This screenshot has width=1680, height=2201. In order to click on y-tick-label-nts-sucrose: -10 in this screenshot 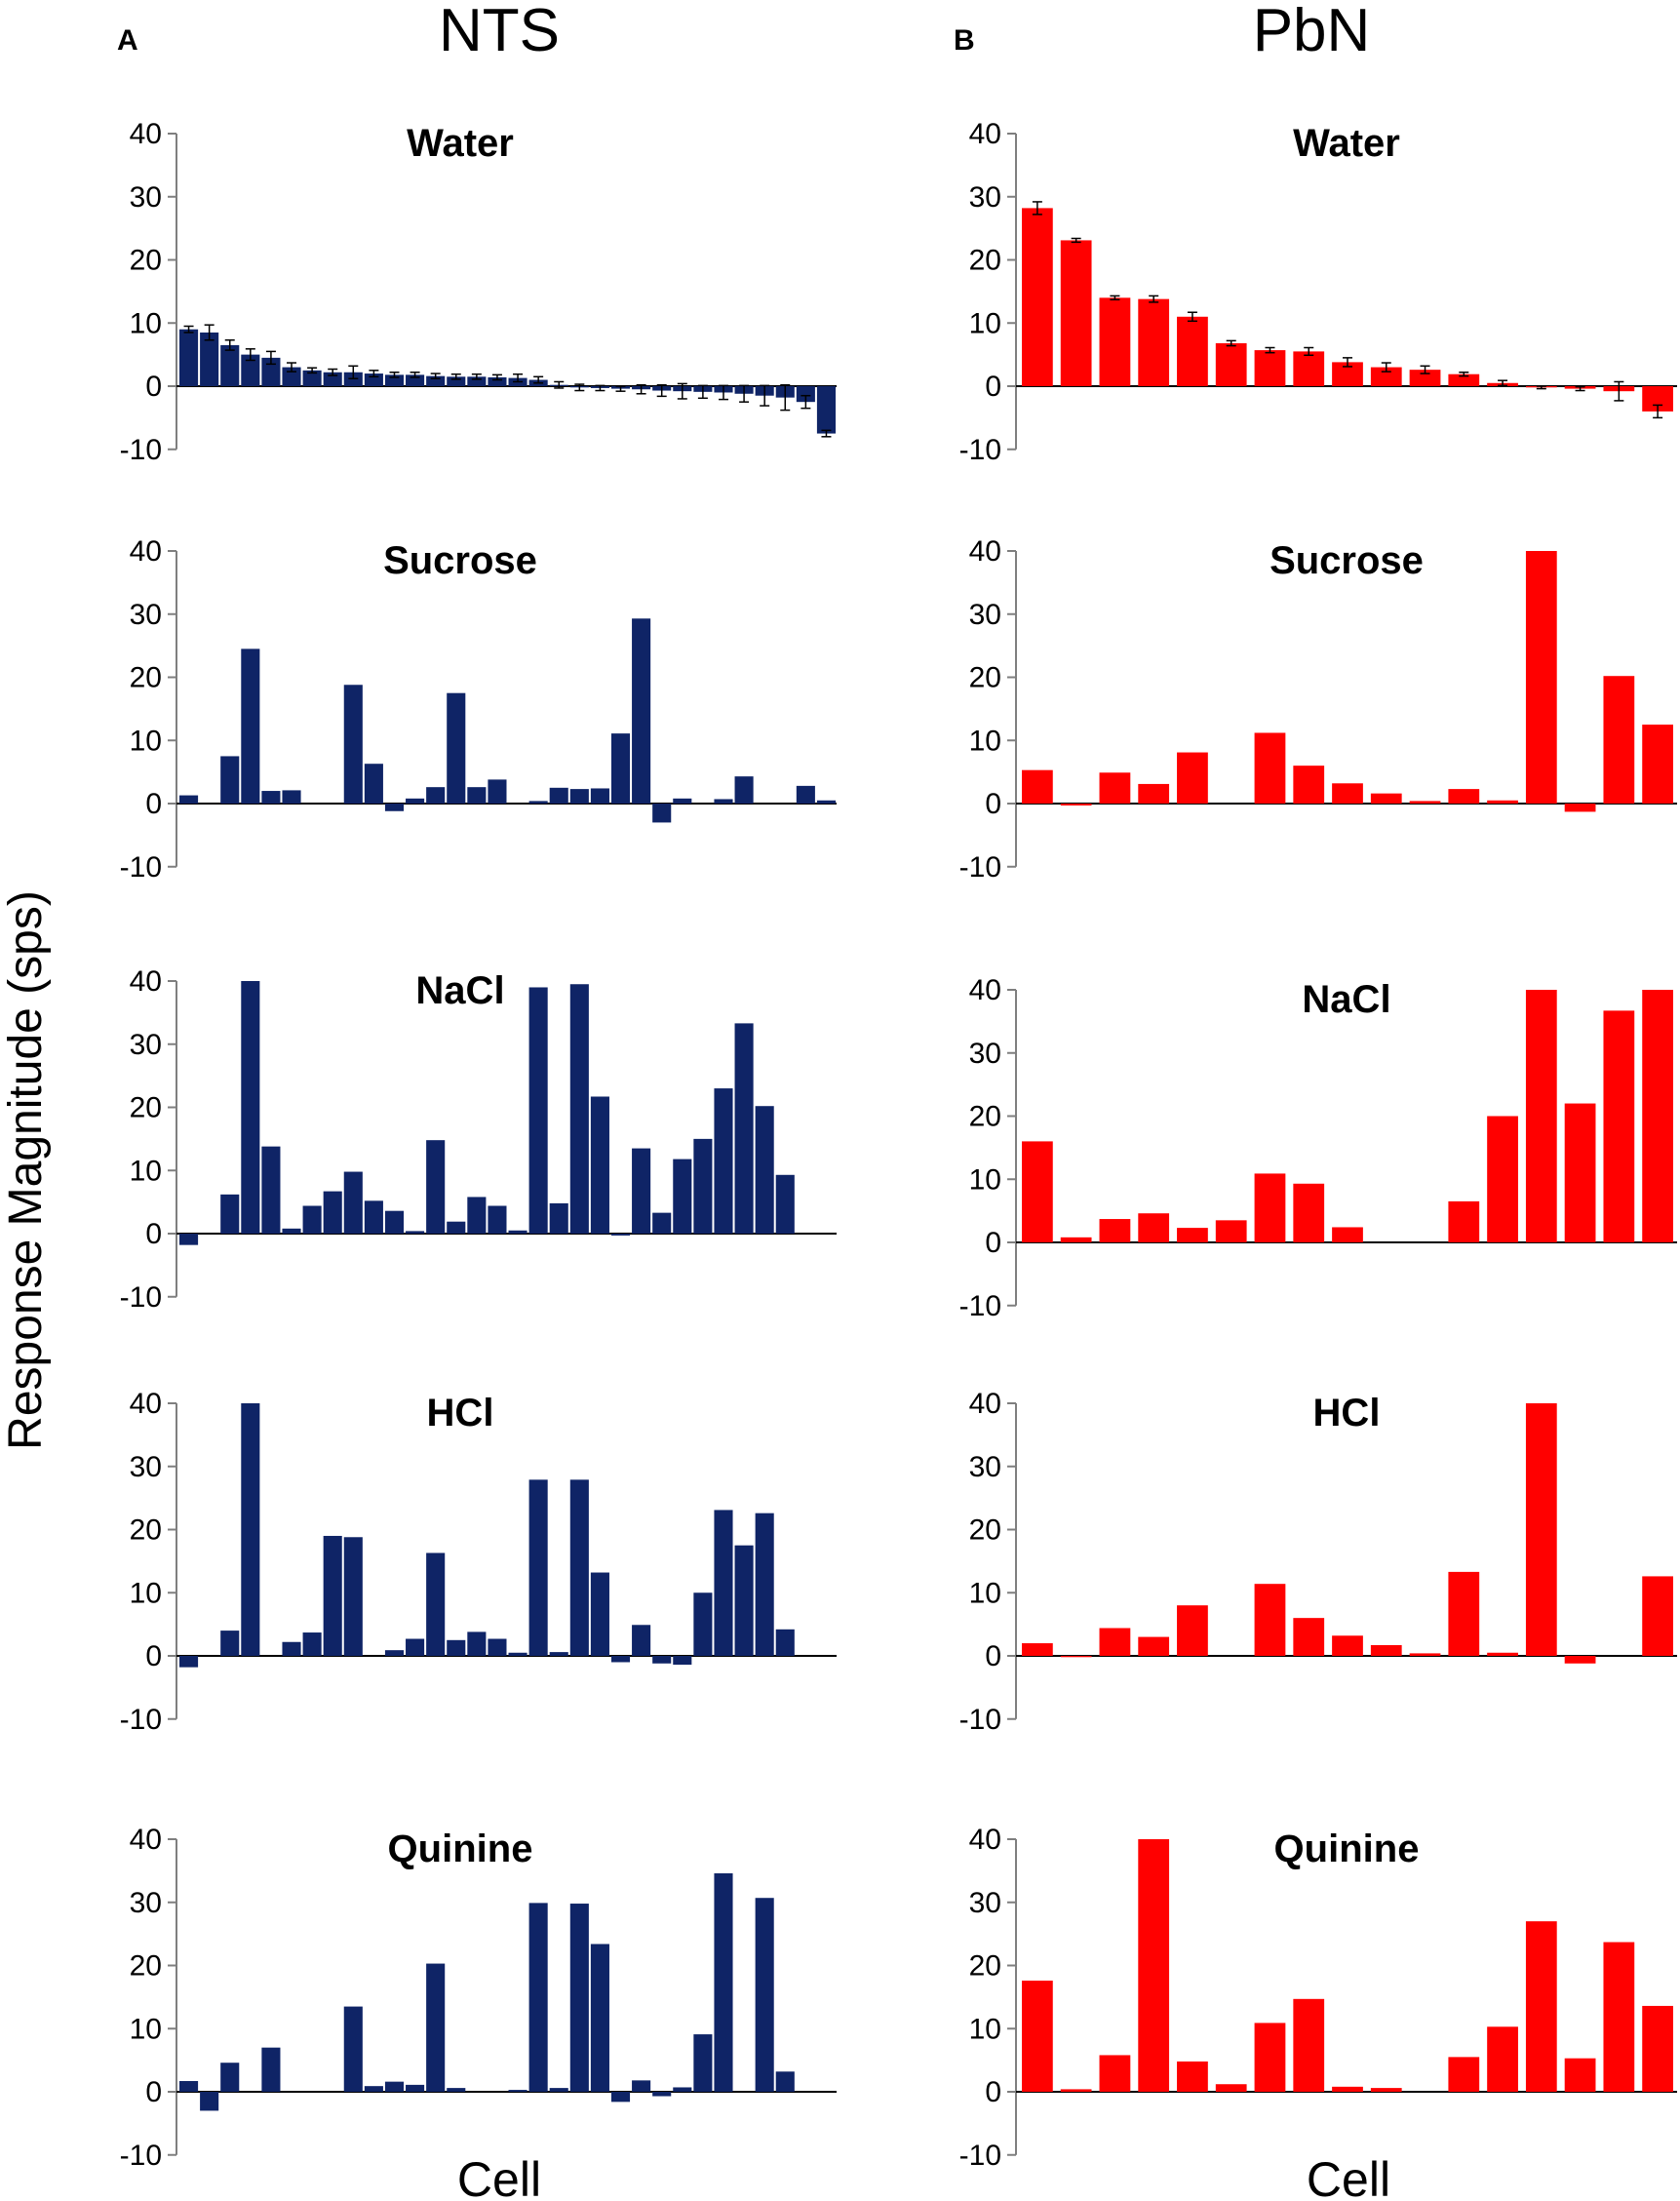, I will do `click(141, 868)`.